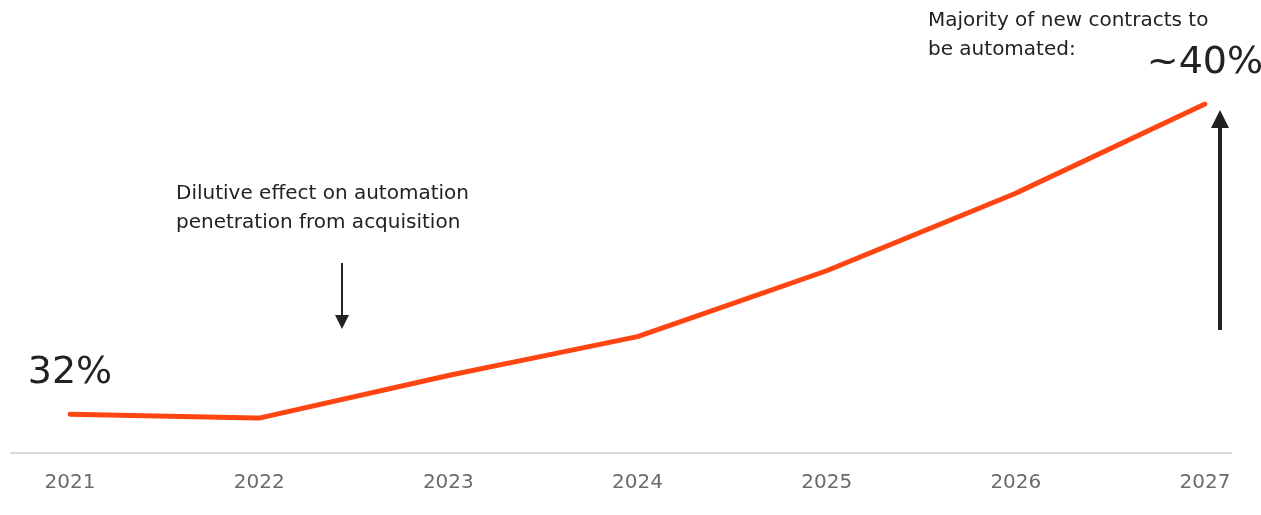 The image size is (1261, 515). What do you see at coordinates (259, 481) in the screenshot?
I see `x-tick-label: 2022` at bounding box center [259, 481].